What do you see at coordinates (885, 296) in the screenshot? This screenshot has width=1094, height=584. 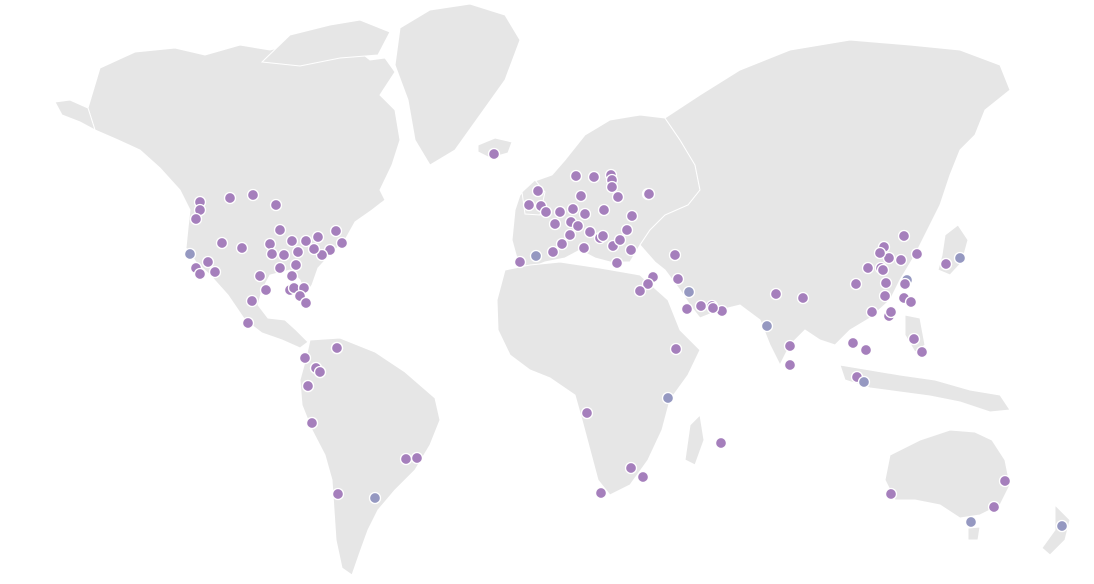 I see `location-marker-hangzhou` at bounding box center [885, 296].